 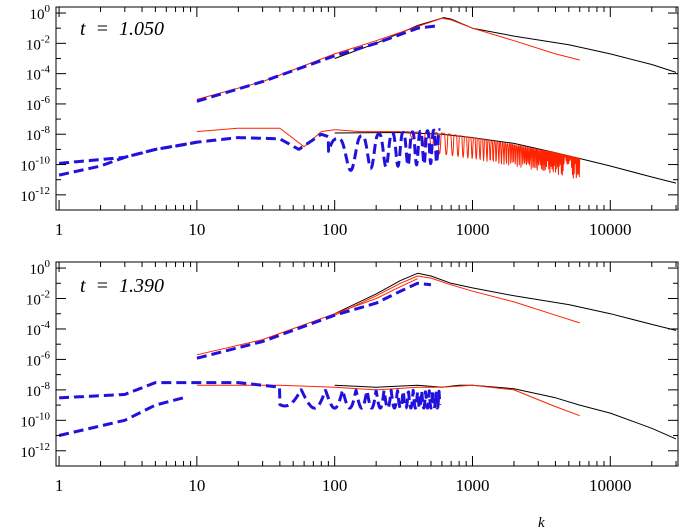 I want to click on panel-top-annotation: t = 1.050, so click(x=122, y=29).